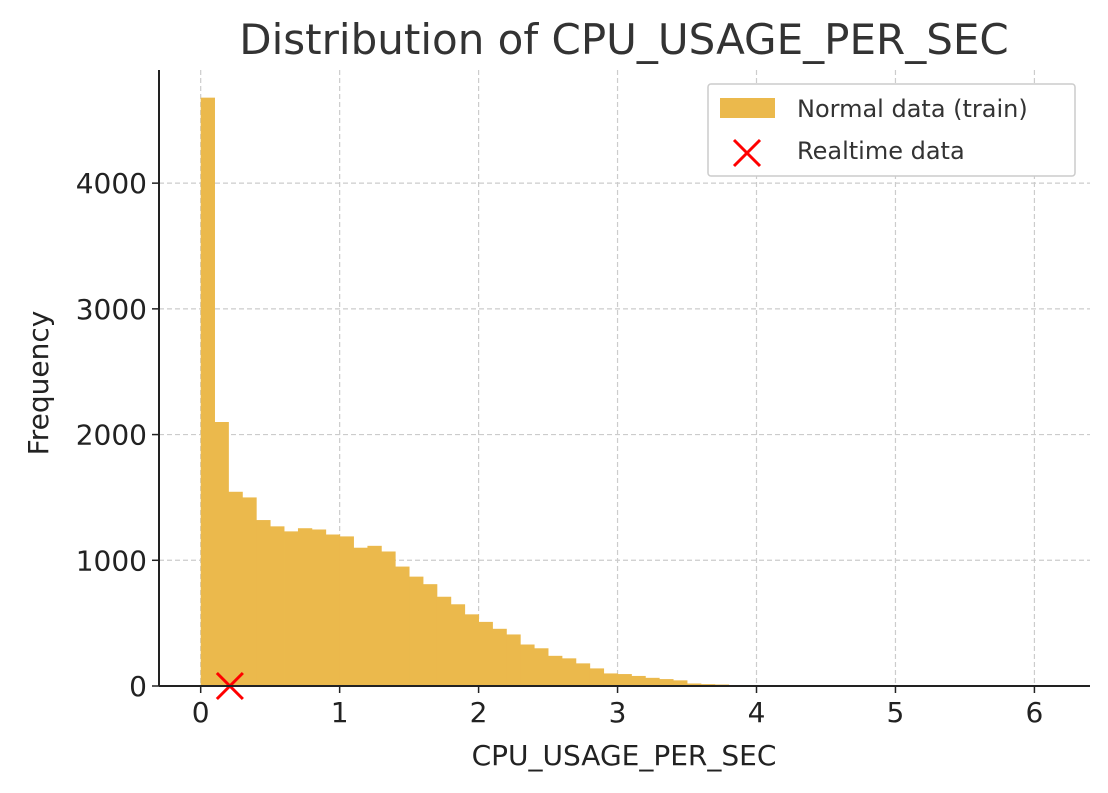 Image resolution: width=1108 pixels, height=793 pixels. I want to click on legend-box, so click(891, 130).